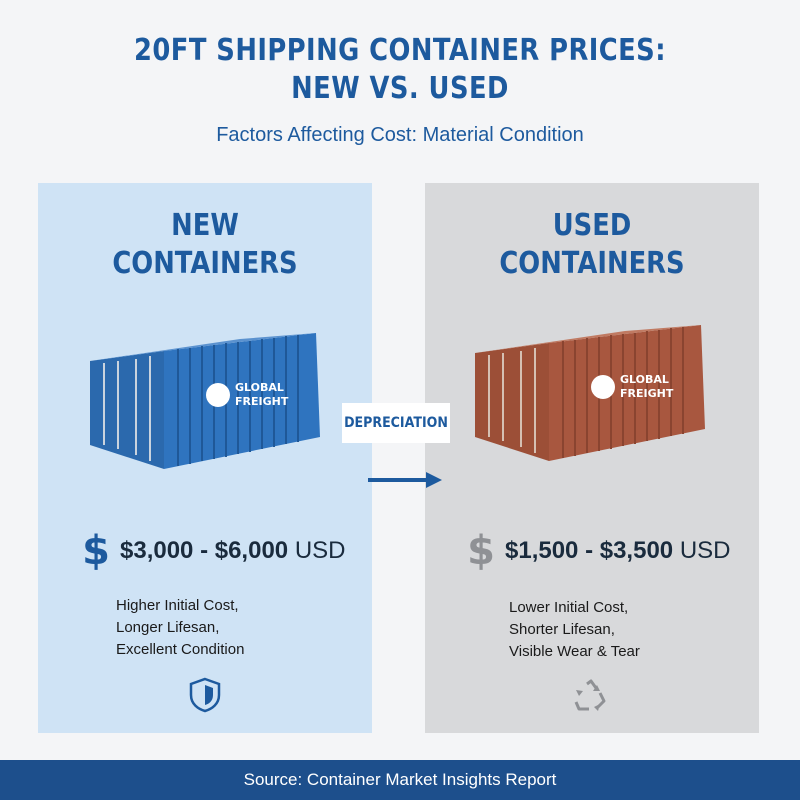 This screenshot has width=800, height=800. What do you see at coordinates (204, 550) in the screenshot?
I see `new-price-range: $3,000 - $6,000` at bounding box center [204, 550].